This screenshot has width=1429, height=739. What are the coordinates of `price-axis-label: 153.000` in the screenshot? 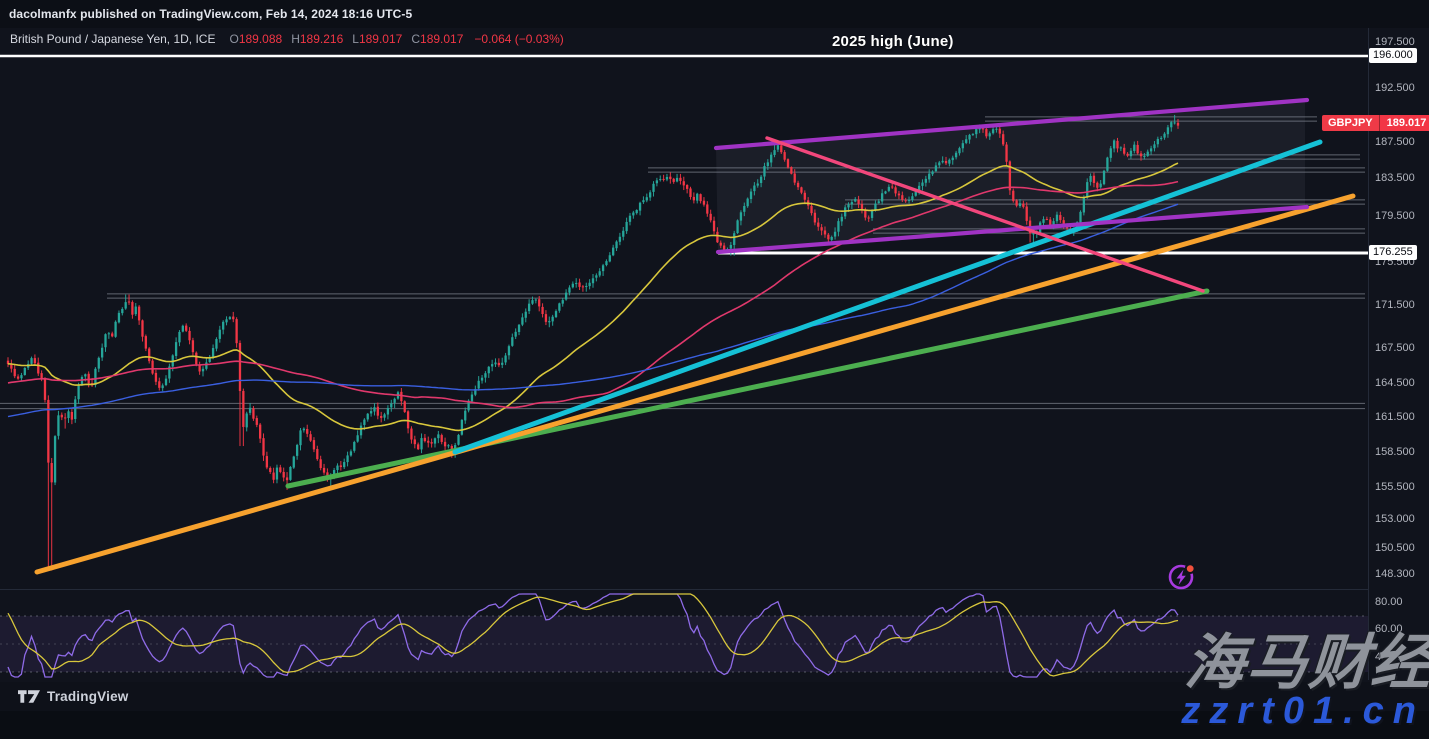 It's located at (1395, 519).